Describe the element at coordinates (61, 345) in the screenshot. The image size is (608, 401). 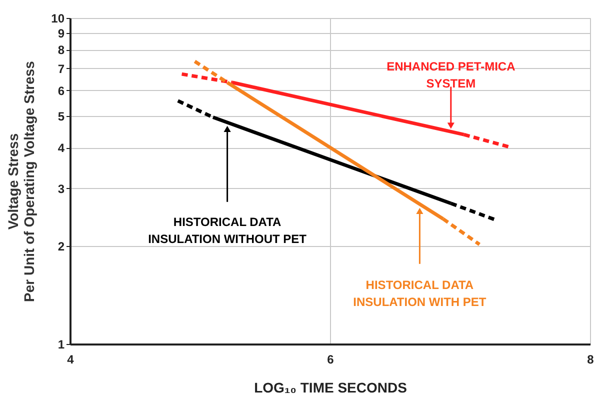
I see `y-tick-label: 1` at that location.